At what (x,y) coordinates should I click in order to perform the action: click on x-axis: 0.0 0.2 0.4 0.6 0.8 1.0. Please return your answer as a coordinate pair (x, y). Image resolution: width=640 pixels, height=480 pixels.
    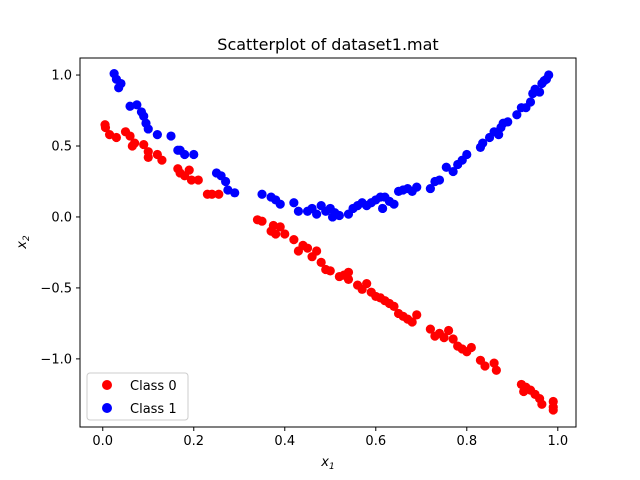
    Looking at the image, I should click on (330, 438).